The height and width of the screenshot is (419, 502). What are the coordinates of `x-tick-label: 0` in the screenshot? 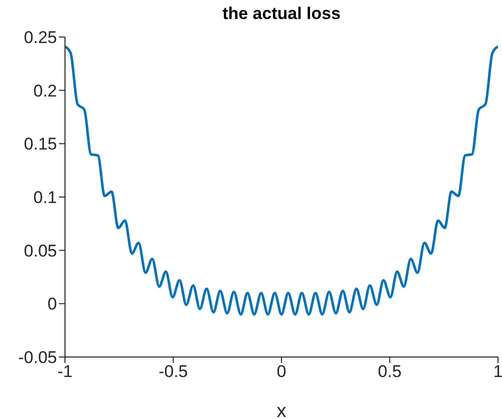 It's located at (281, 372).